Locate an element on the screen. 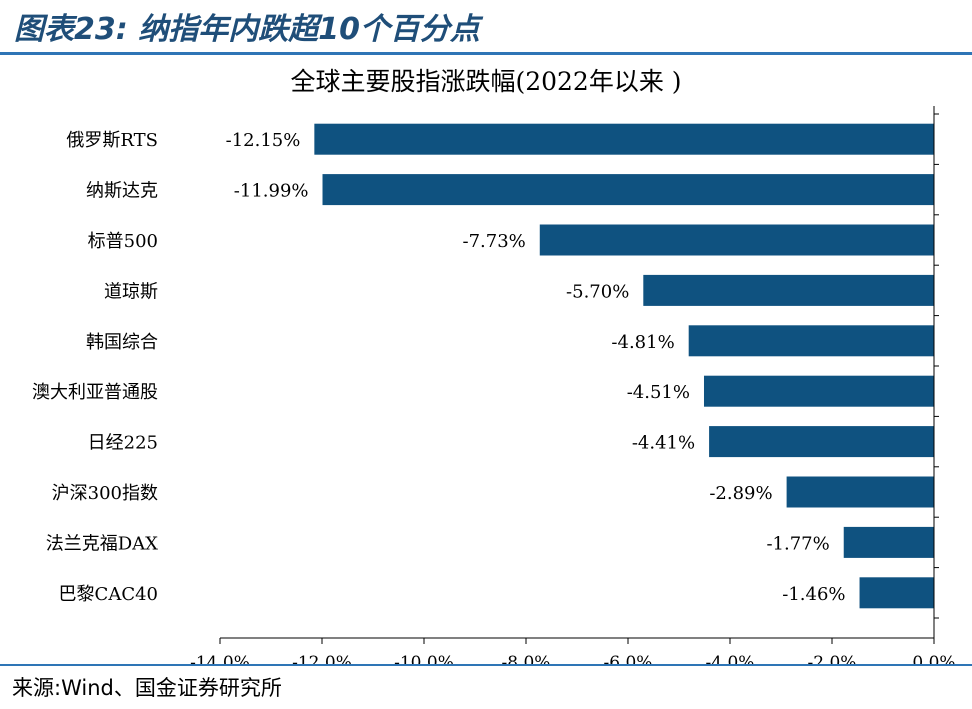 The width and height of the screenshot is (972, 709). x-tick-label: -8.0% is located at coordinates (526, 658).